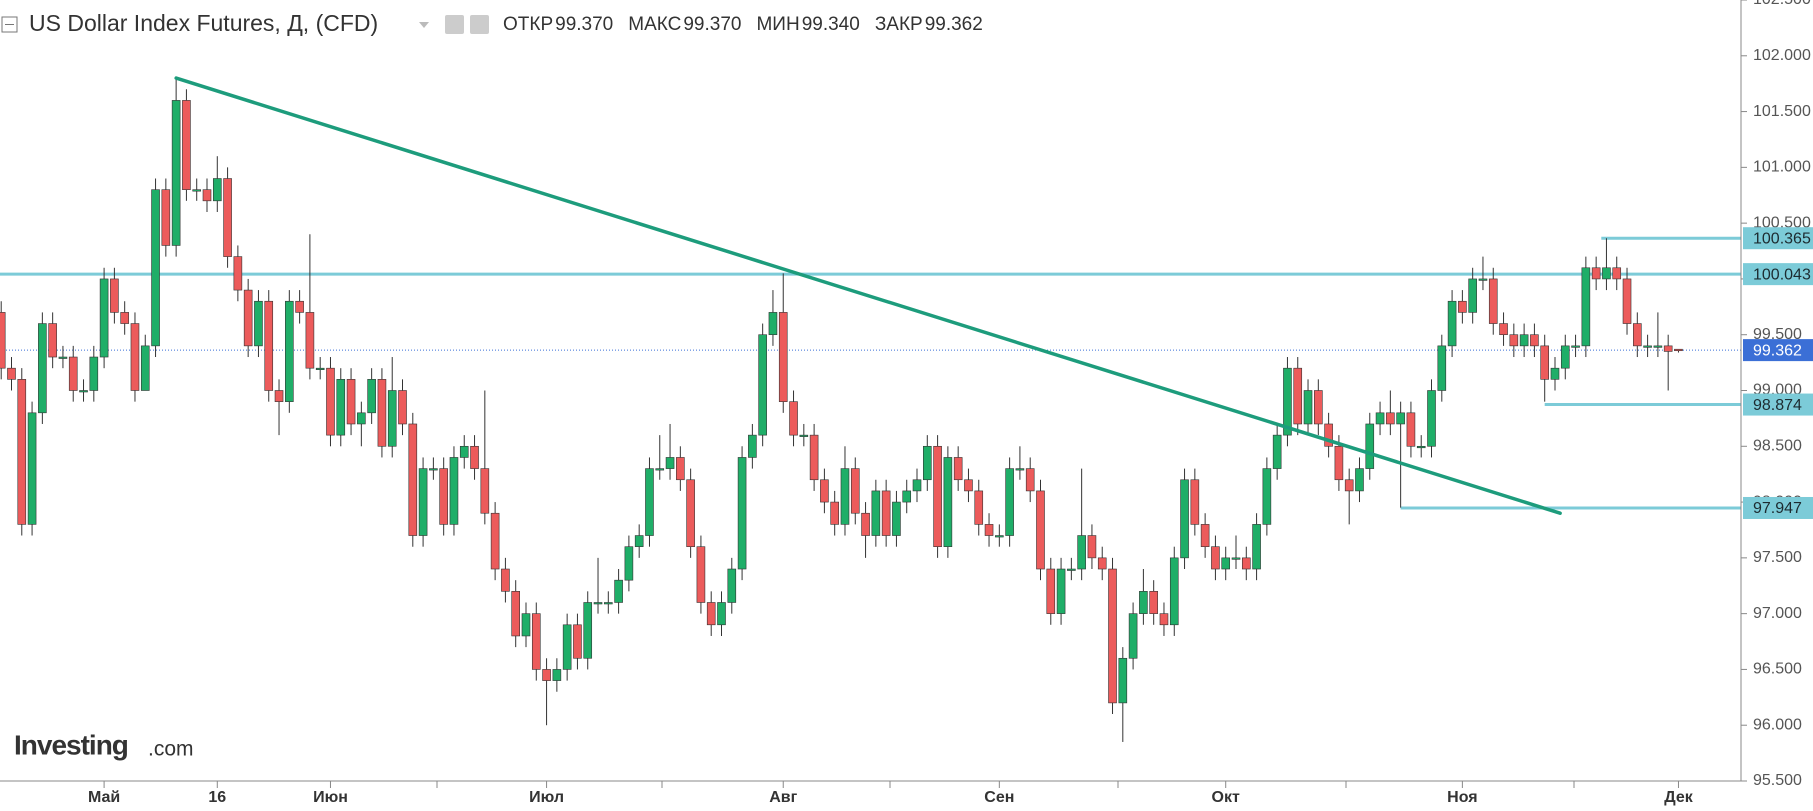 This screenshot has width=1813, height=811. What do you see at coordinates (783, 797) in the screenshot?
I see `x-tick-label: Авг` at bounding box center [783, 797].